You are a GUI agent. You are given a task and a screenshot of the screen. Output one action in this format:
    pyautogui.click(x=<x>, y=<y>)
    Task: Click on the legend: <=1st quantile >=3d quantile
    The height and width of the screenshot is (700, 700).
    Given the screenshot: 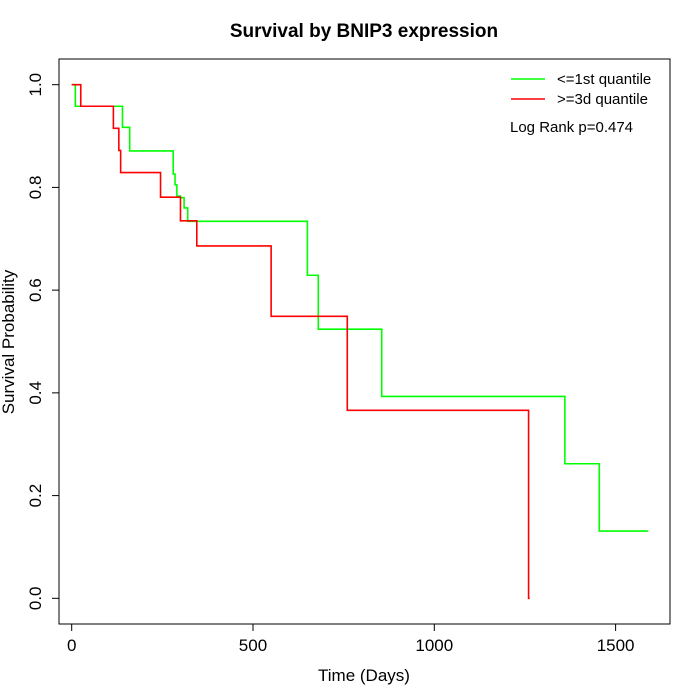 What is the action you would take?
    pyautogui.click(x=581, y=89)
    